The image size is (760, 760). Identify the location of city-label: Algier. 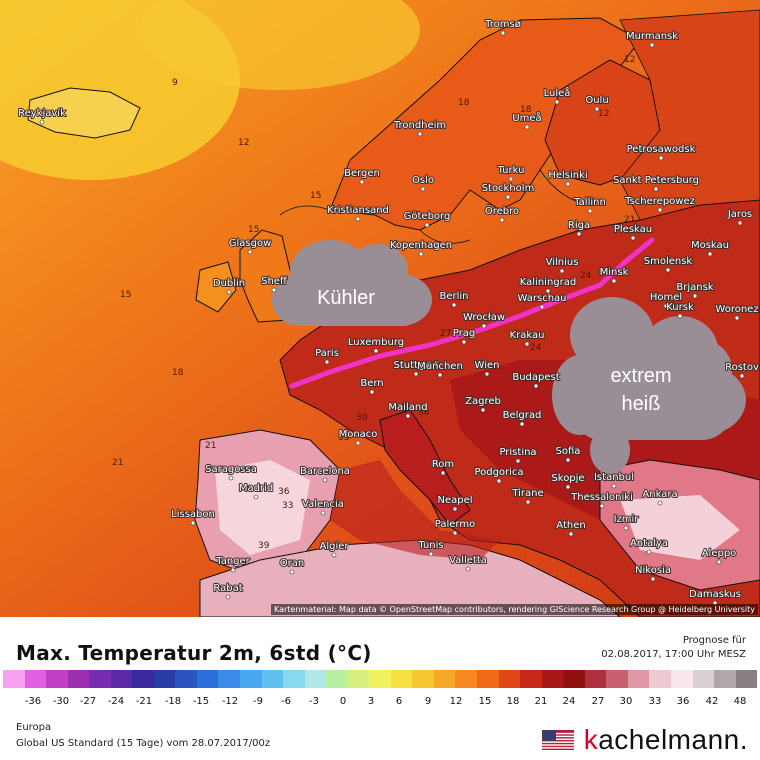
(334, 546).